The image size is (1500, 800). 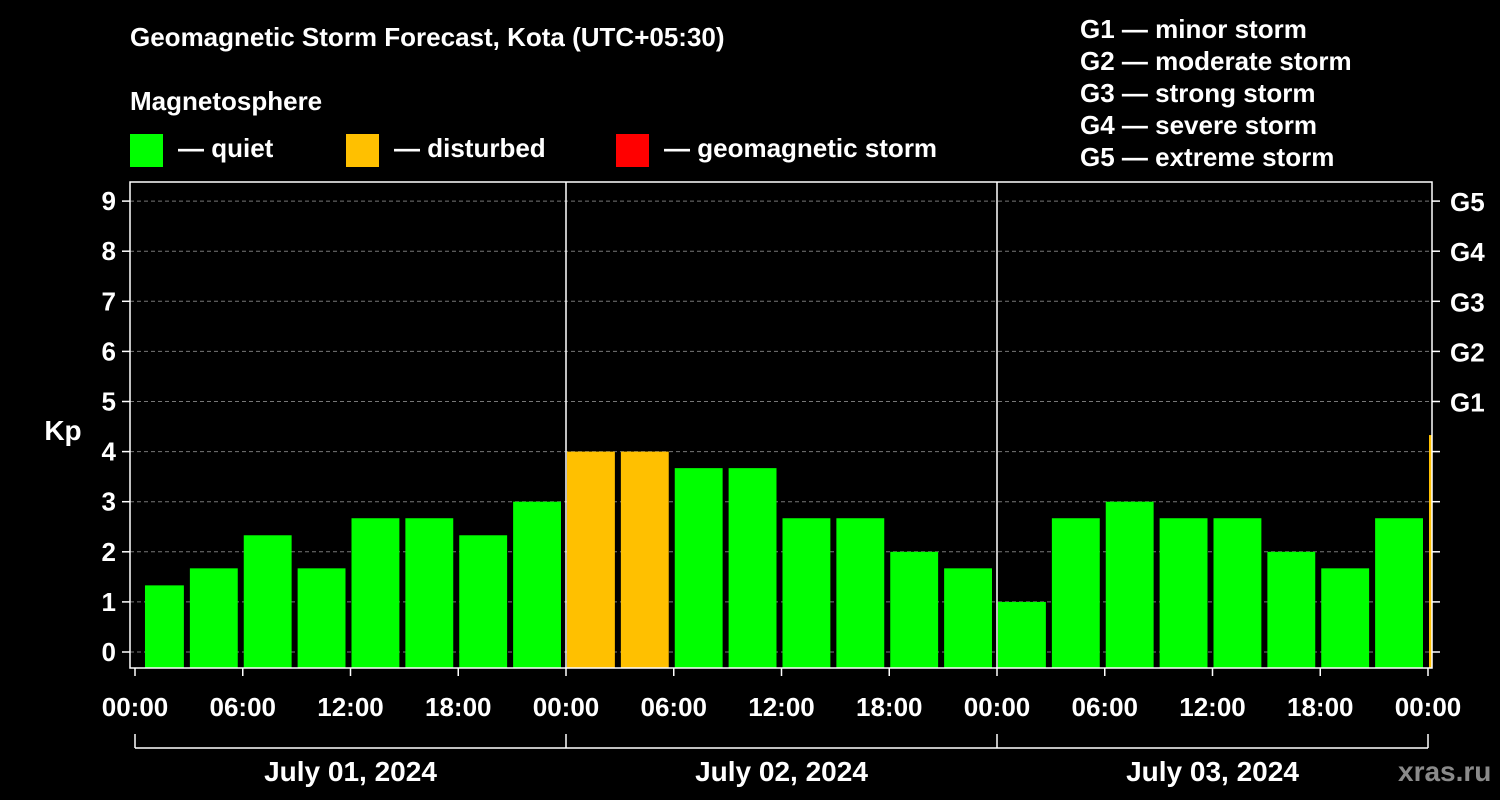 What do you see at coordinates (1198, 93) in the screenshot?
I see `g3-description: G3 — strong storm` at bounding box center [1198, 93].